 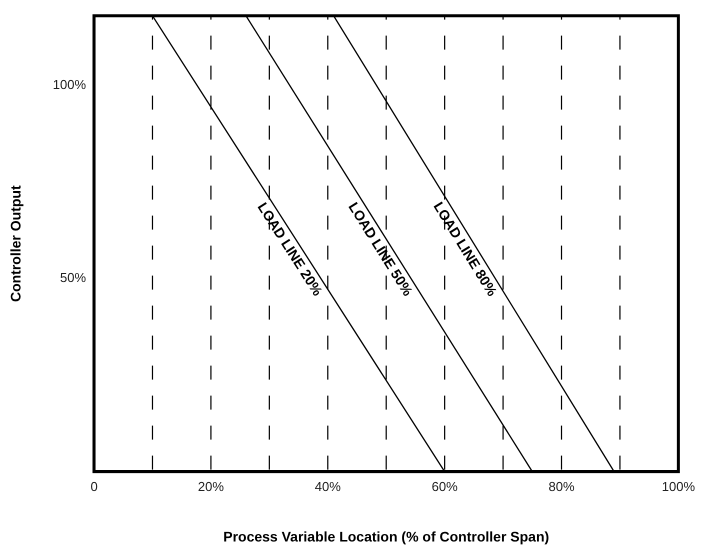 What do you see at coordinates (445, 486) in the screenshot?
I see `x-tick-label: 60%` at bounding box center [445, 486].